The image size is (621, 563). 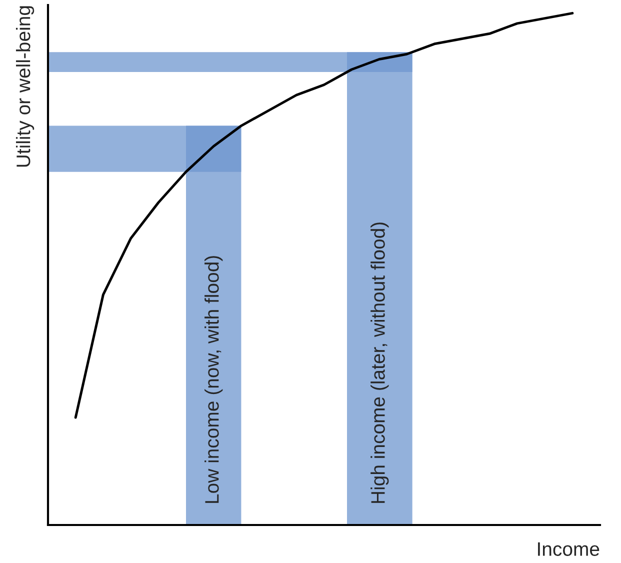 I want to click on x-axis-title: Income, so click(x=569, y=549).